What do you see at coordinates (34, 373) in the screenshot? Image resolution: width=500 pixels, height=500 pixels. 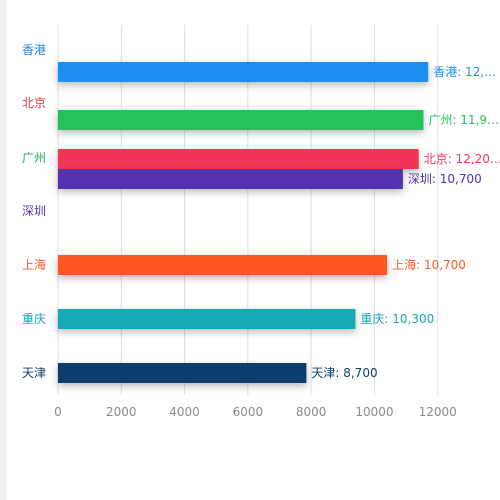 I see `category-label: 天津` at bounding box center [34, 373].